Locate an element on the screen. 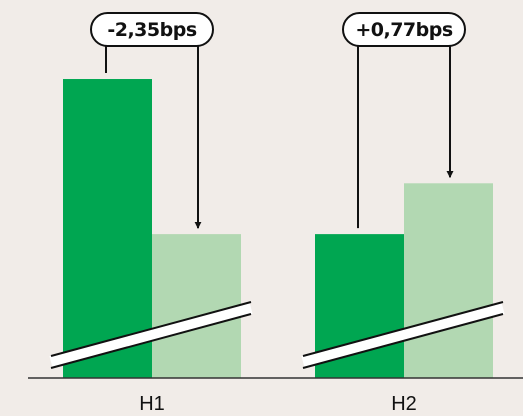  bar-h1-before is located at coordinates (107, 229).